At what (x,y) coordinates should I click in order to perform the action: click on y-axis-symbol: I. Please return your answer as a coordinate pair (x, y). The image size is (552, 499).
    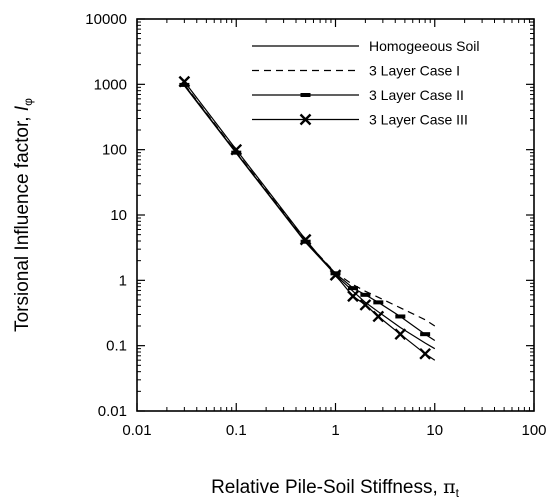
    Looking at the image, I should click on (22, 108).